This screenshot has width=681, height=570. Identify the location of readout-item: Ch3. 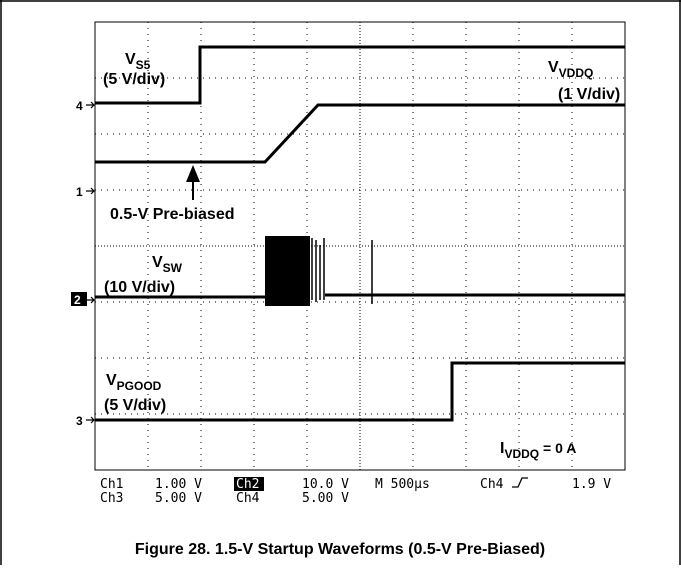
(111, 498).